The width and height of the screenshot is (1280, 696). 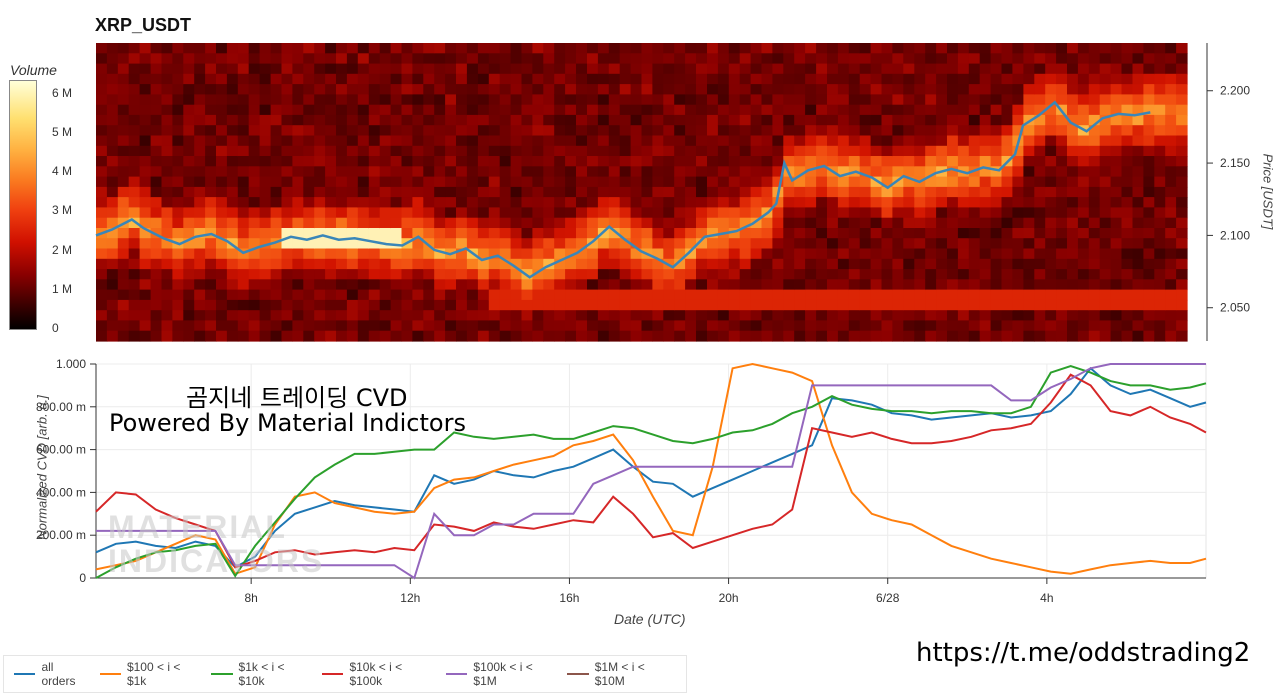 I want to click on legend-item: $1k < i < $10k, so click(x=261, y=674).